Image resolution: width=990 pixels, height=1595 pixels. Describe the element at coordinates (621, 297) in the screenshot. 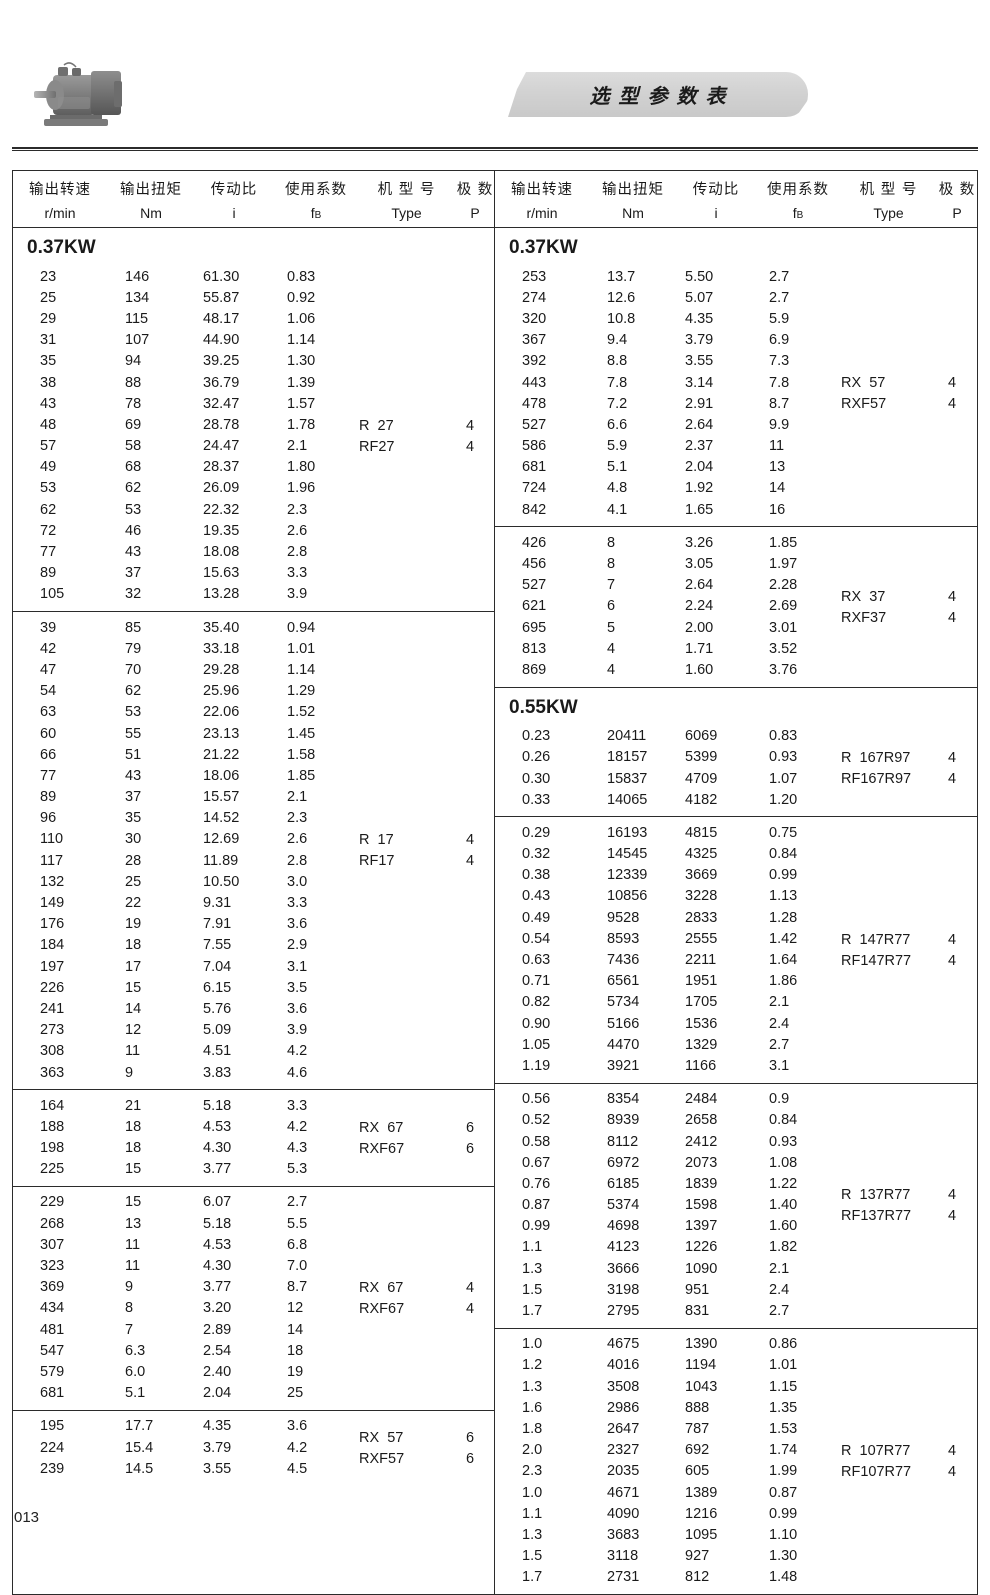

I see `cell-nm: 12.6` at that location.